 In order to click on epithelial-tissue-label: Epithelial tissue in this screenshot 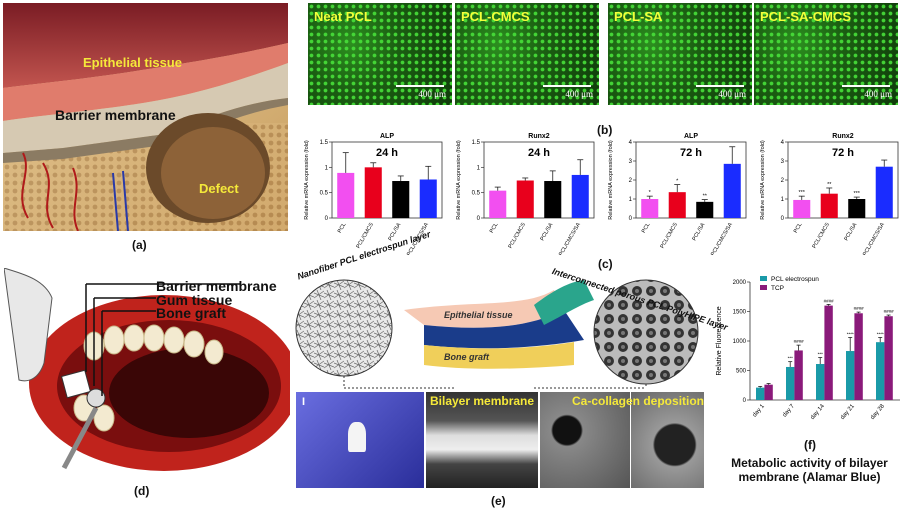, I will do `click(132, 62)`.